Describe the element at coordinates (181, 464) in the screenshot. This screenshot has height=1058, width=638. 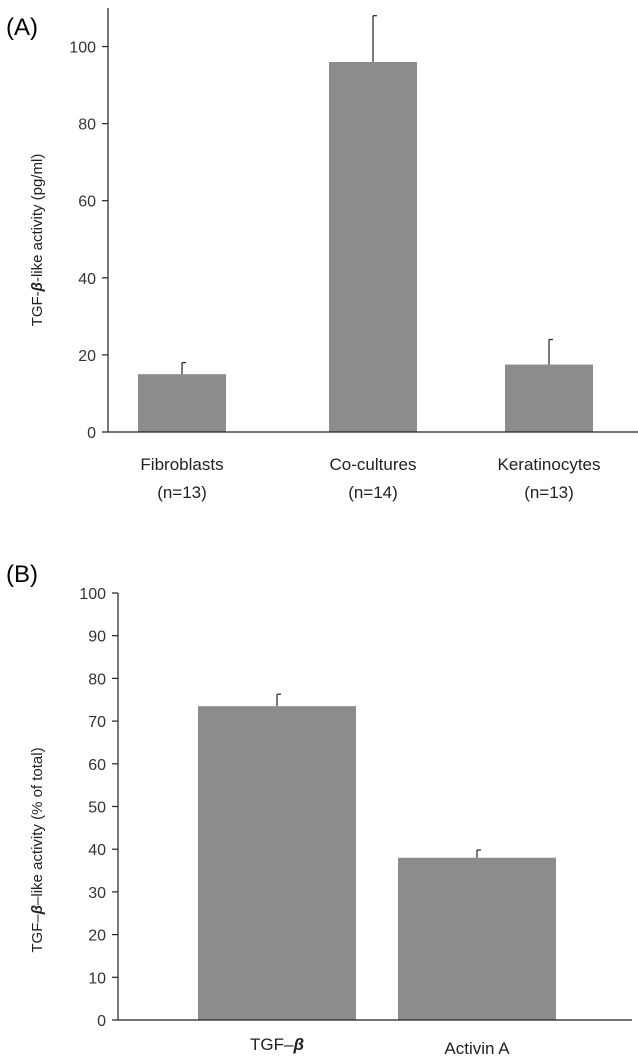
I see `x-category-label: Fibroblasts` at that location.